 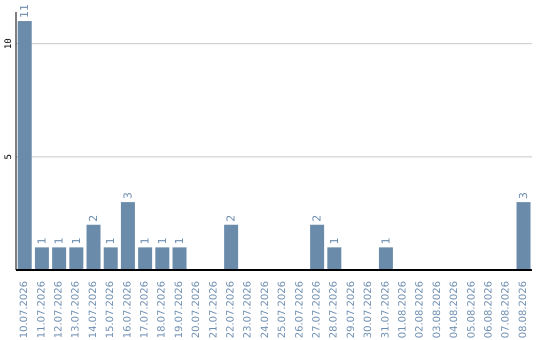 I want to click on x-tick-label: 20.07.2026, so click(x=196, y=309).